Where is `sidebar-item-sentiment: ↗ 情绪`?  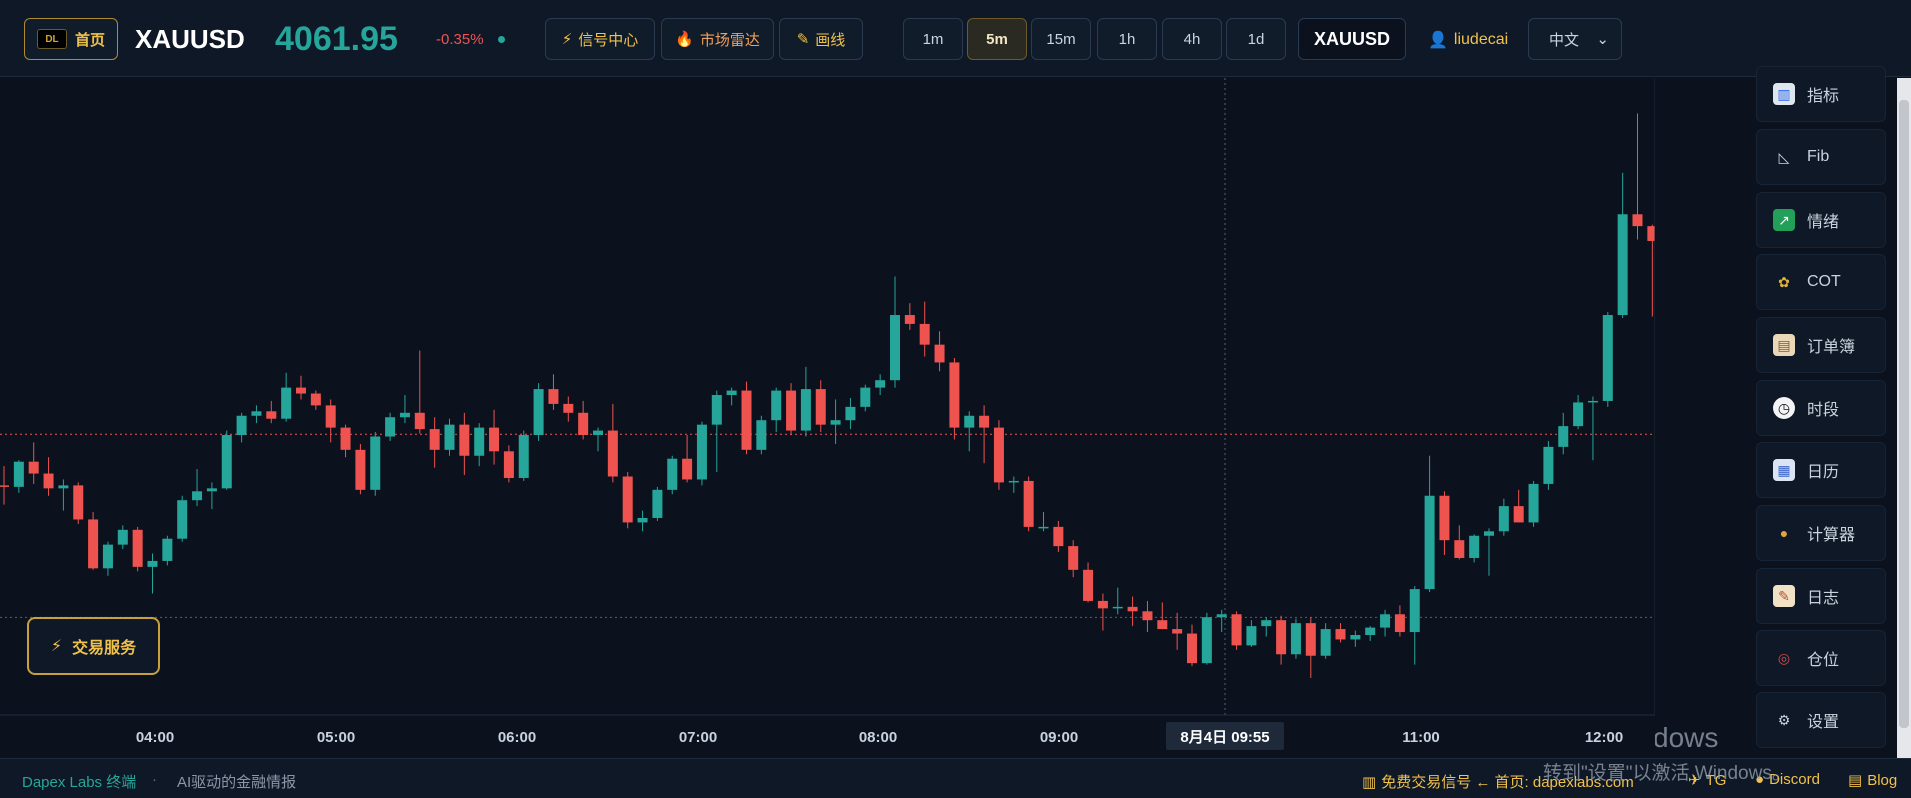
sidebar-item-sentiment: ↗ 情绪 is located at coordinates (1821, 220).